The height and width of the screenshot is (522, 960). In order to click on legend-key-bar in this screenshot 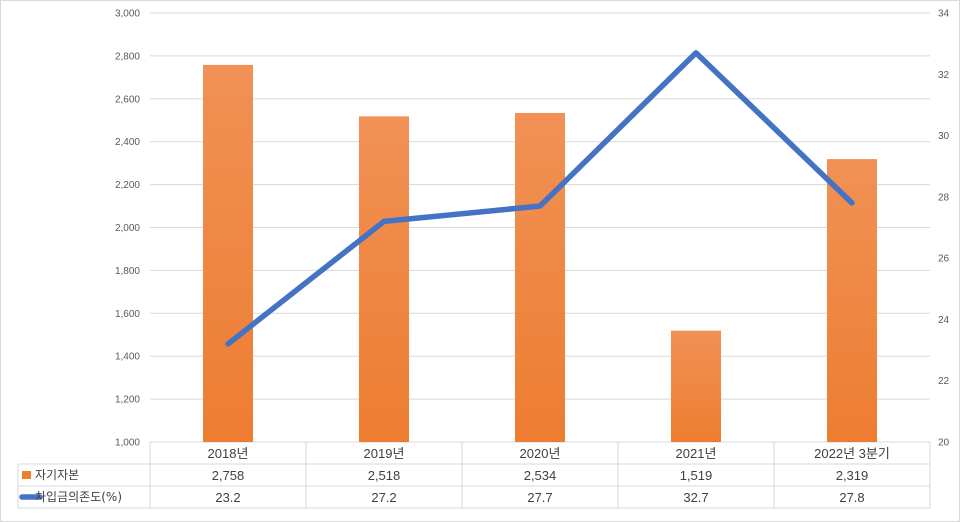, I will do `click(26, 475)`.